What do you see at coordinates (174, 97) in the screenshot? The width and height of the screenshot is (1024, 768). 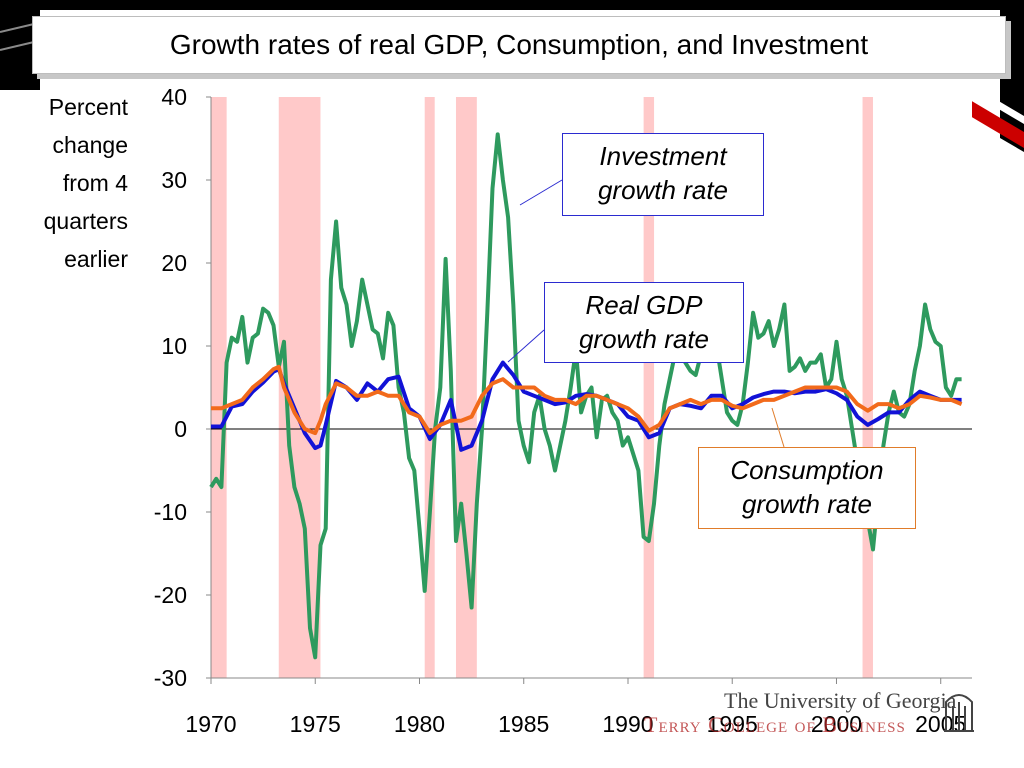 I see `y-tick-label: 40` at bounding box center [174, 97].